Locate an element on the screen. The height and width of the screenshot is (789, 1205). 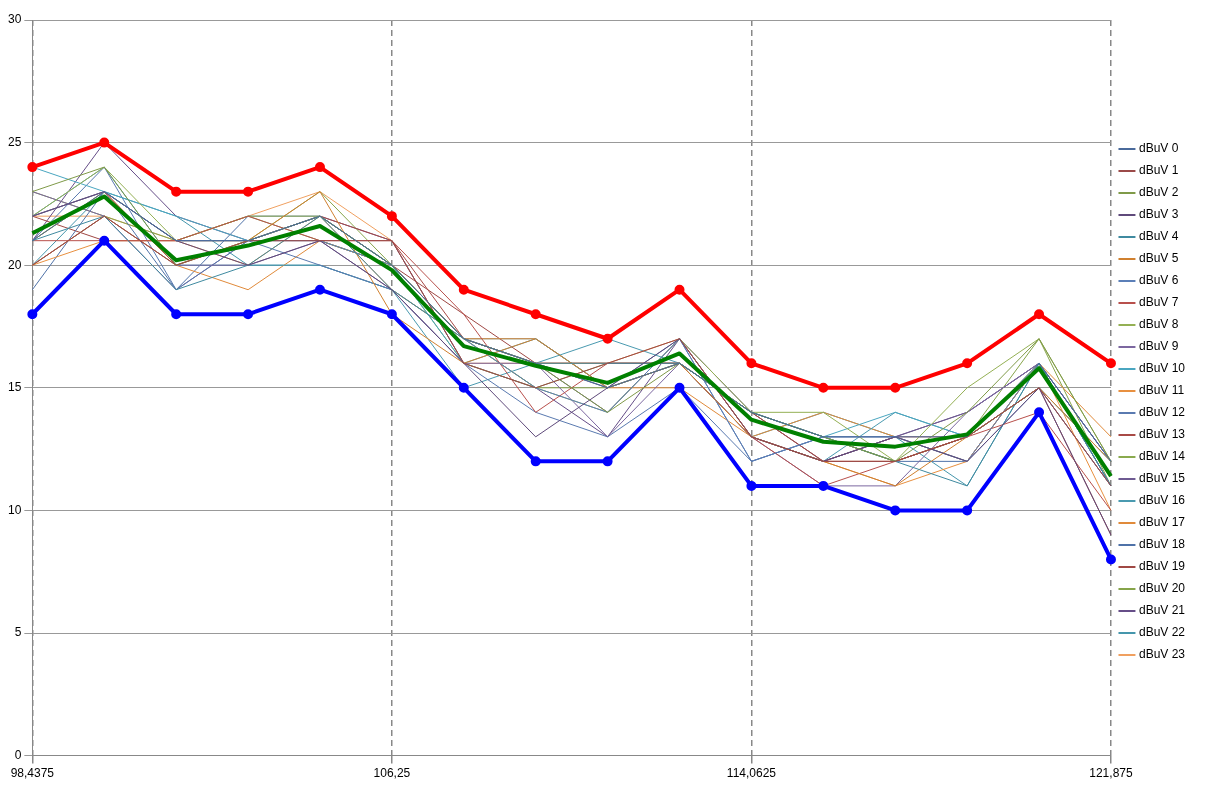
legend-label: dBuV 6 is located at coordinates (1158, 280).